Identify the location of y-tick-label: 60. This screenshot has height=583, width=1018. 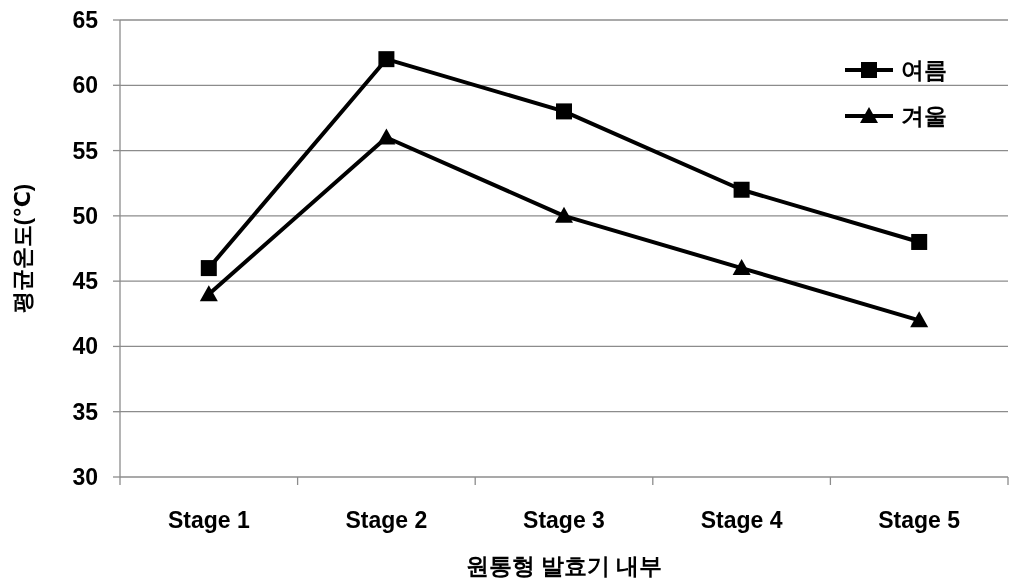
(85, 85).